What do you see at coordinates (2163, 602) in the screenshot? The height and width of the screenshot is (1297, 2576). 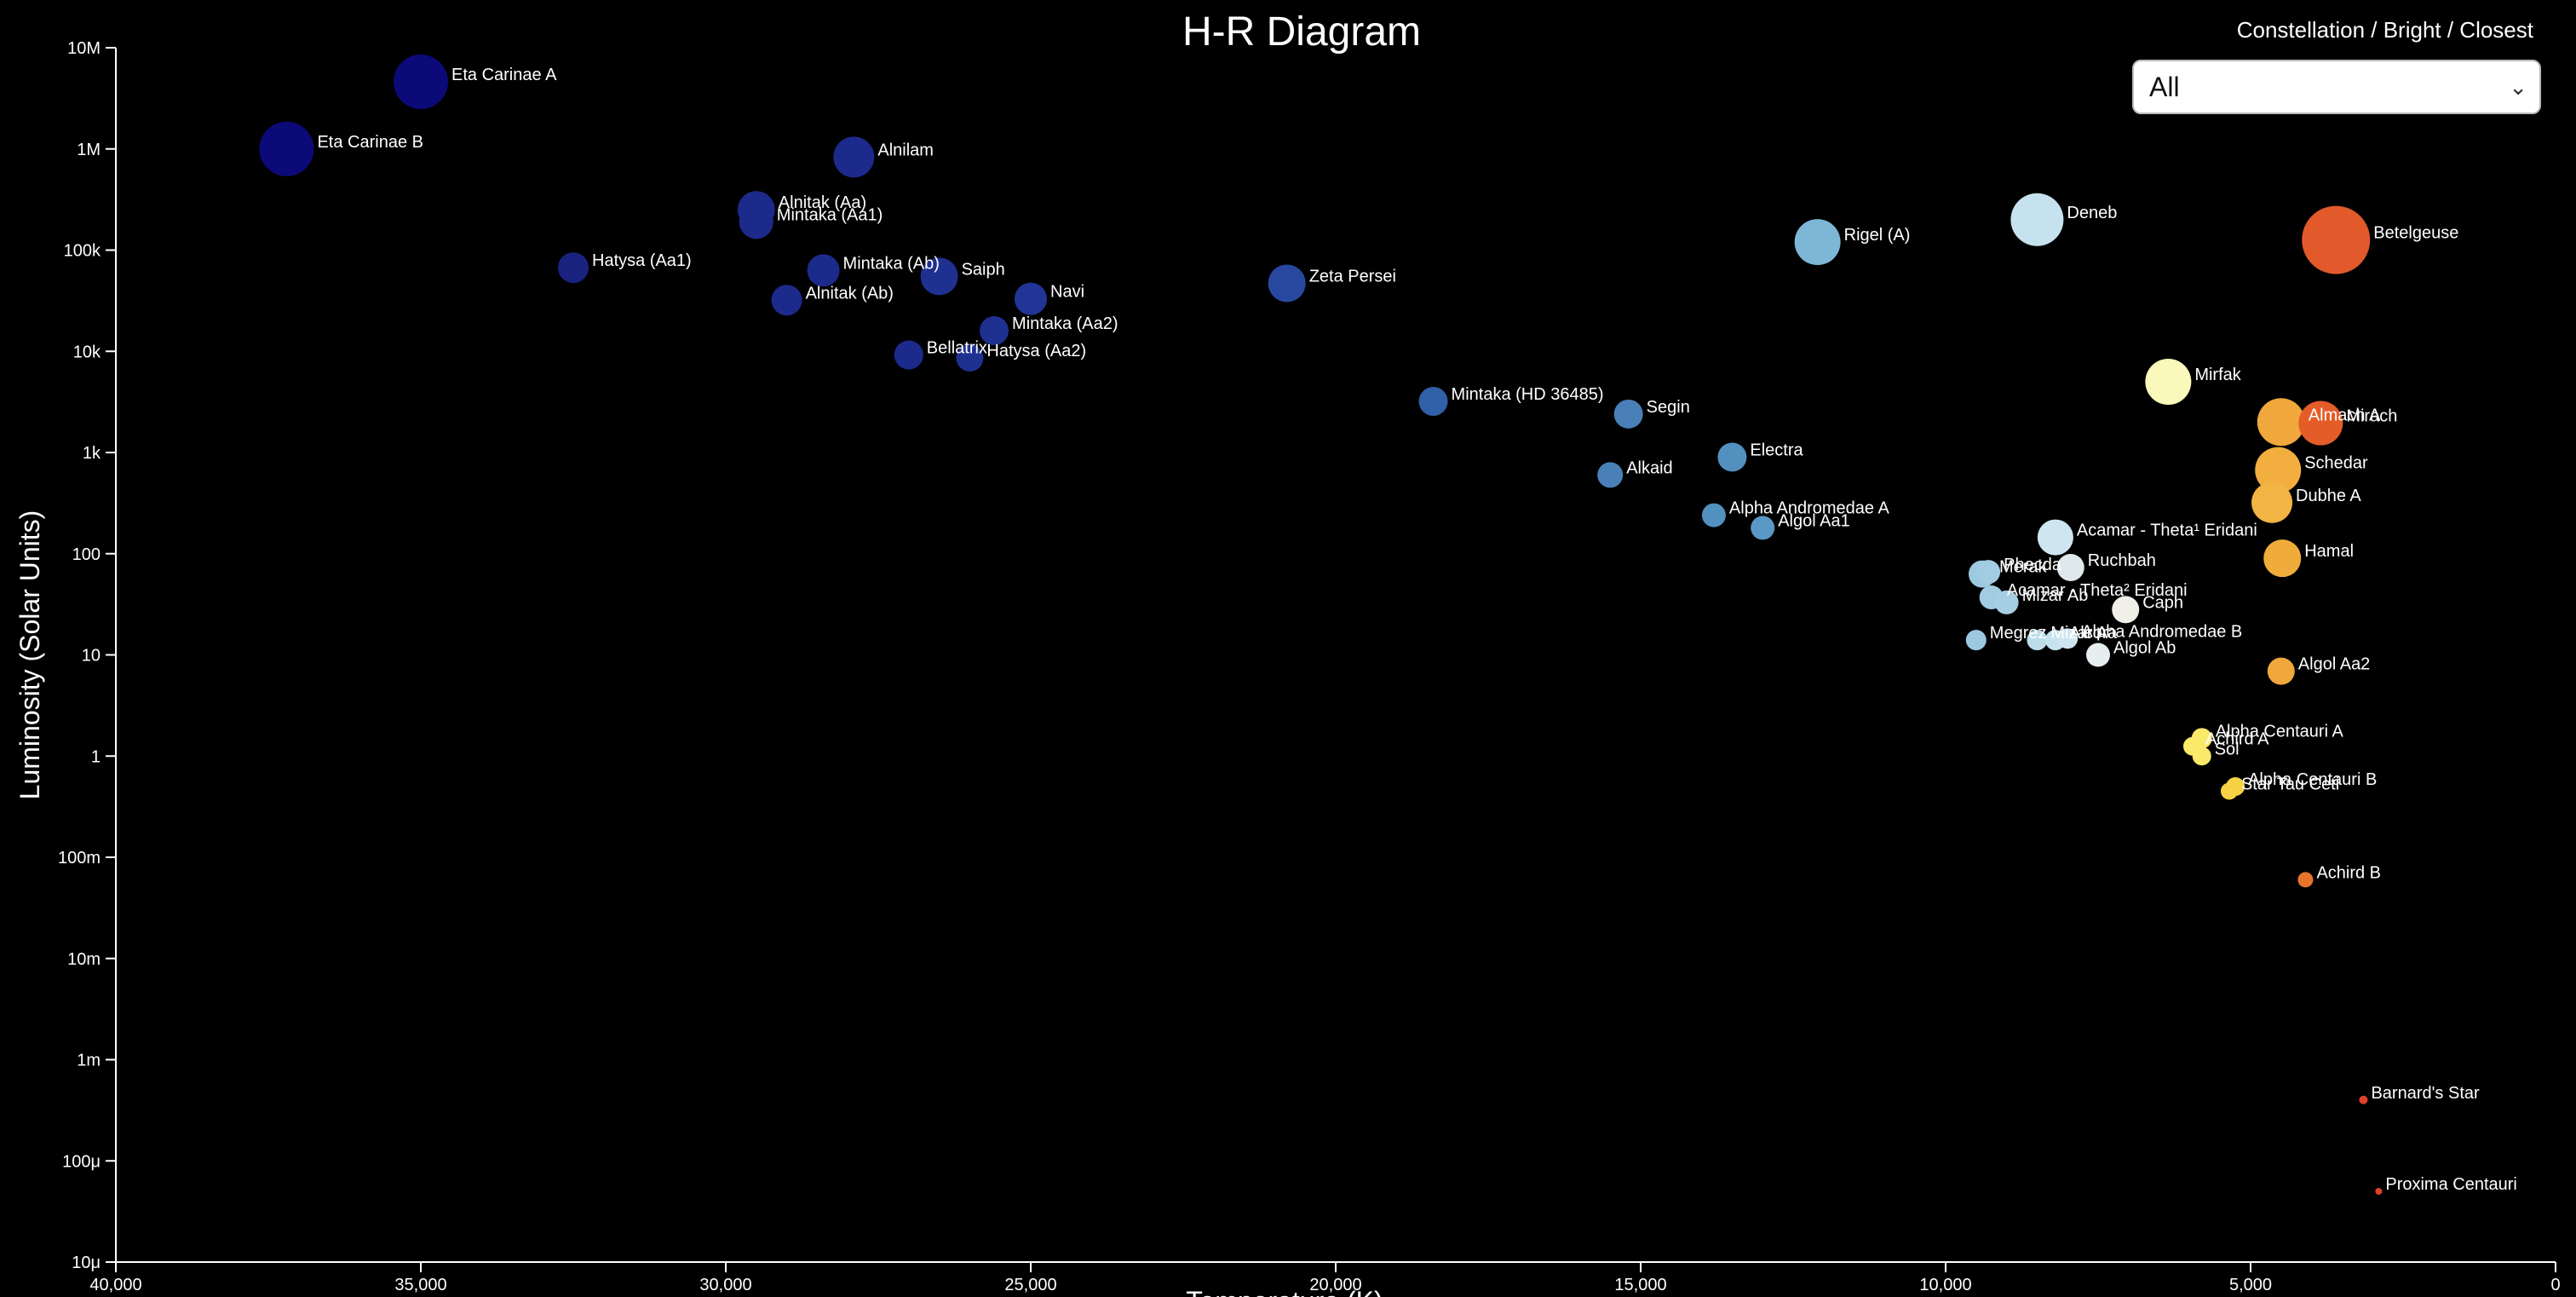 I see `star-label: Caph` at bounding box center [2163, 602].